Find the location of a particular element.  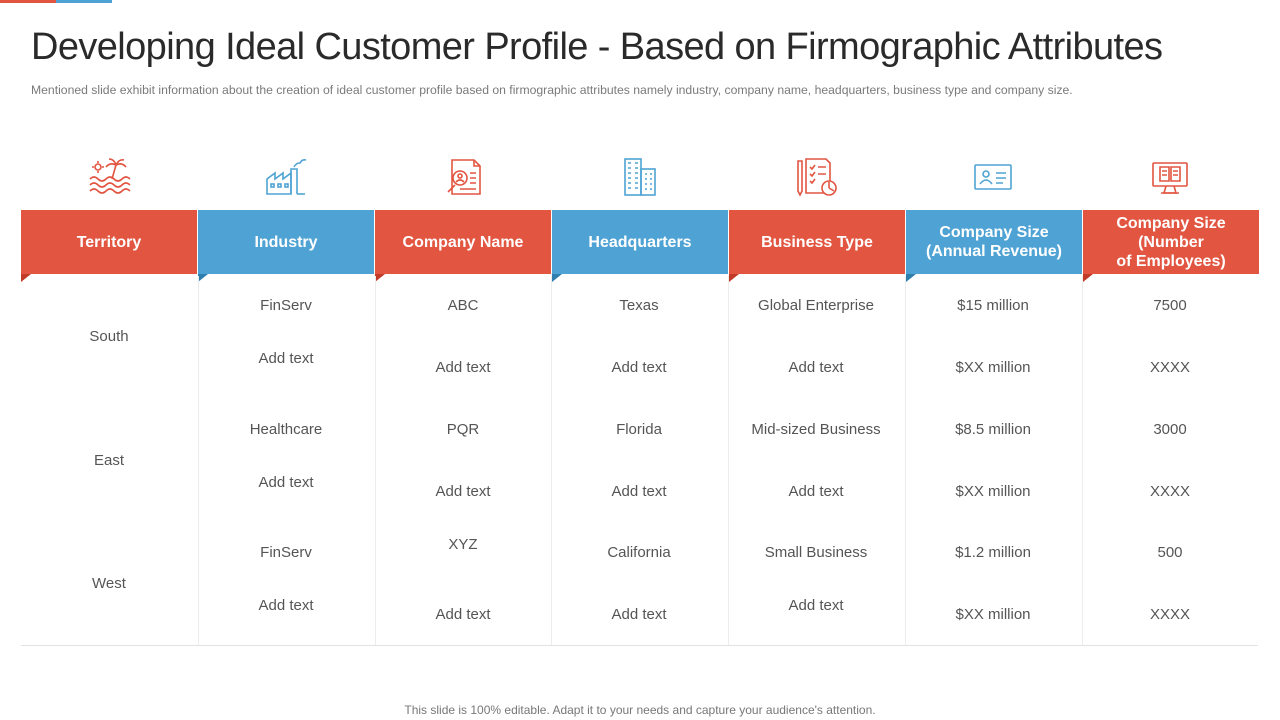

office-building-icon is located at coordinates (640, 177).